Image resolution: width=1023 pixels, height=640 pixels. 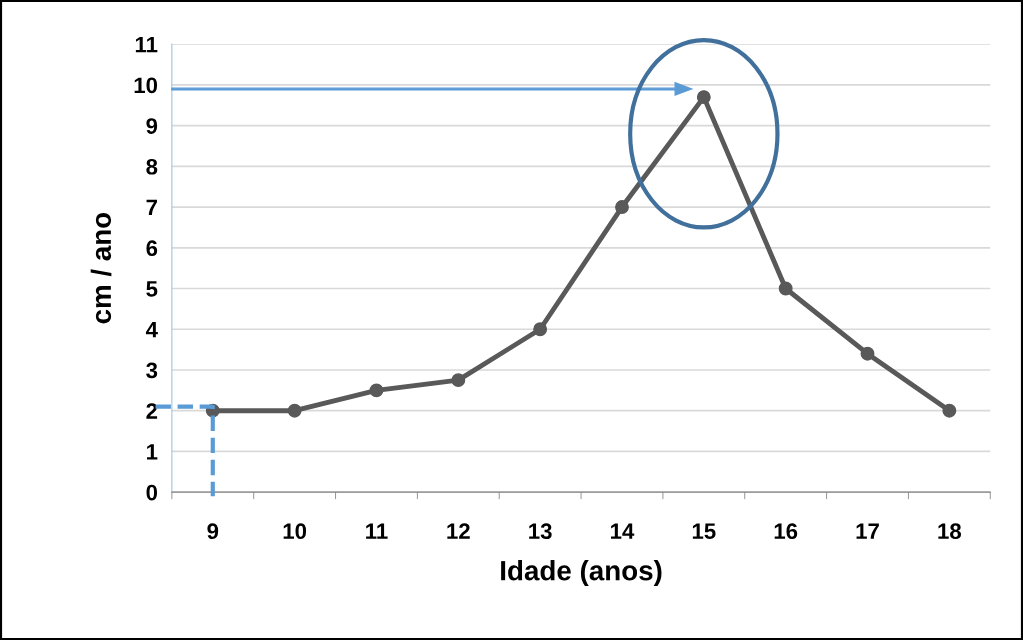 What do you see at coordinates (540, 531) in the screenshot?
I see `x-tick-label: 13` at bounding box center [540, 531].